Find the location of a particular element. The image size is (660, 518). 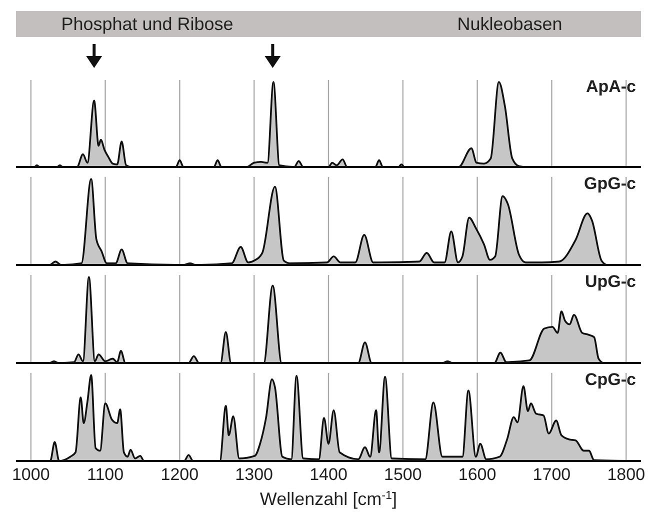

text: Nukleobasen is located at coordinates (509, 24).